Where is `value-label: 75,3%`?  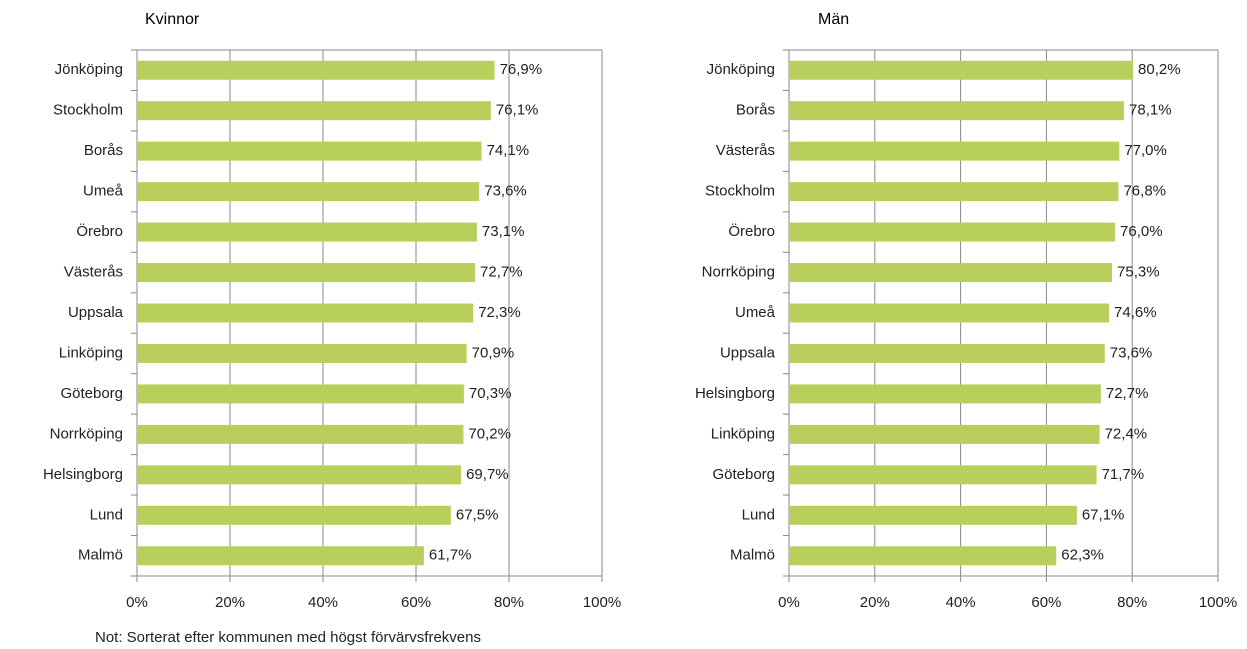
value-label: 75,3% is located at coordinates (1138, 272).